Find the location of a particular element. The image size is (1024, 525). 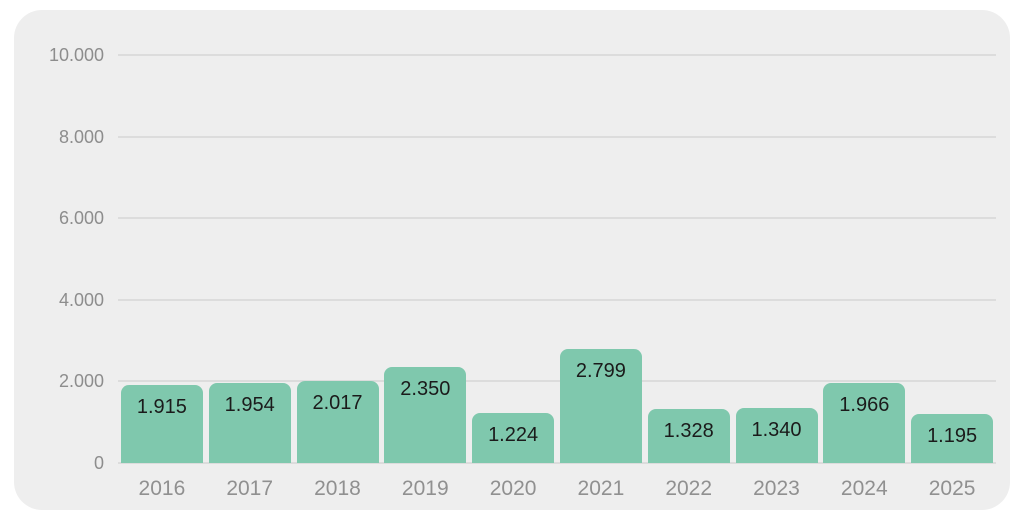

bar-2025: 1.195 is located at coordinates (952, 438).